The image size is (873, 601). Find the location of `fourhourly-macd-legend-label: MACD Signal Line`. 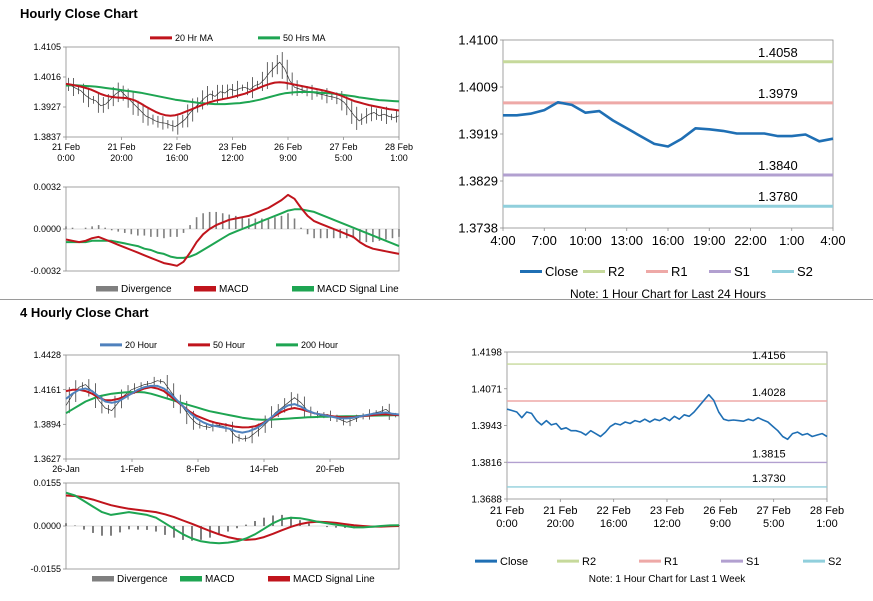

fourhourly-macd-legend-label: MACD Signal Line is located at coordinates (334, 579).